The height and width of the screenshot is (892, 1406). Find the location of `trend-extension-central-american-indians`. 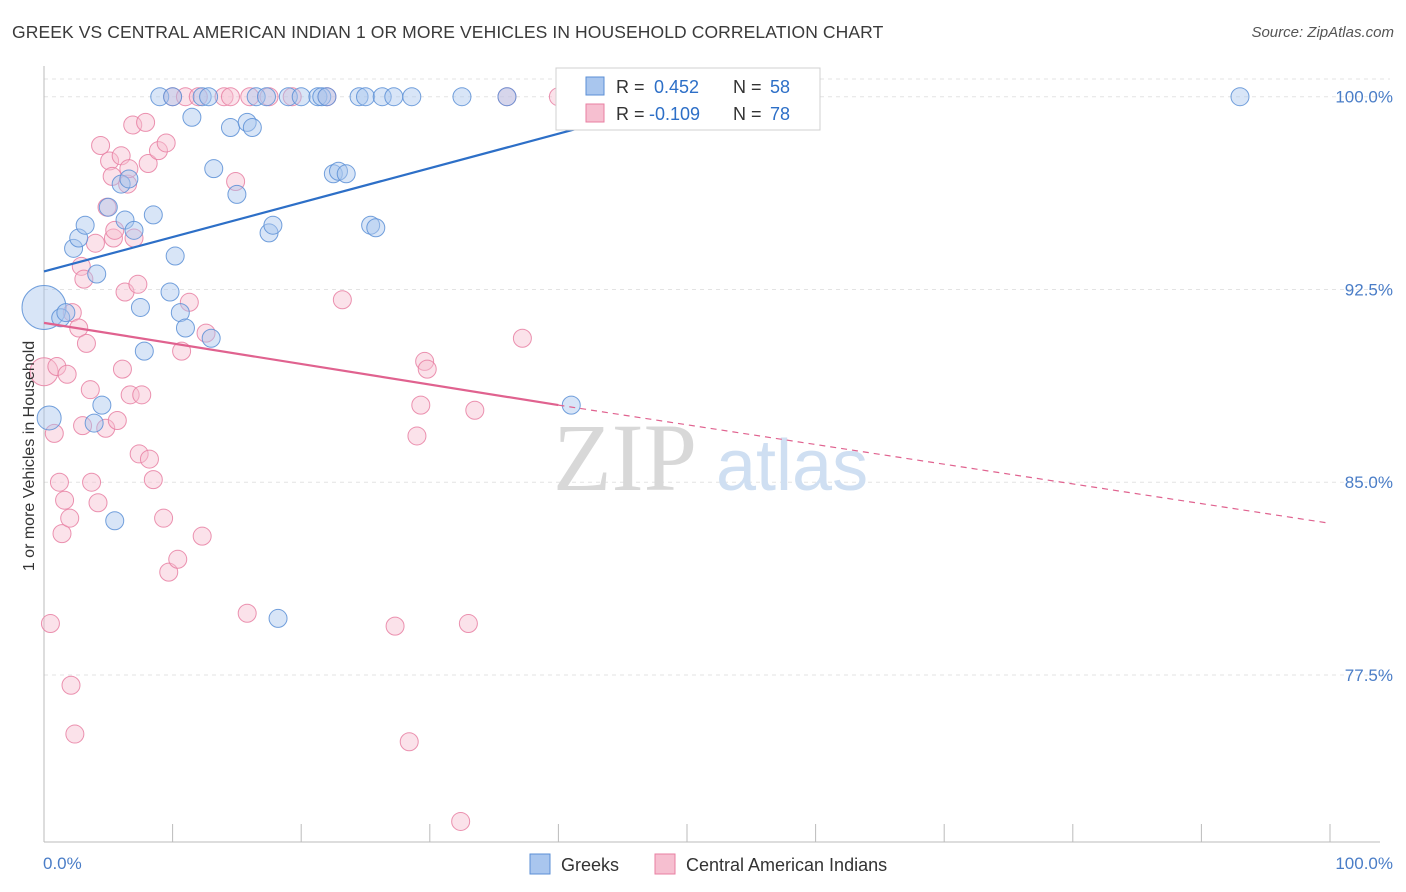

trend-extension-central-american-indians is located at coordinates (944, 464).